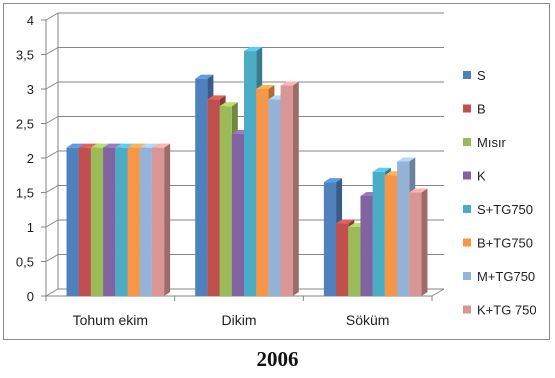  Describe the element at coordinates (30, 89) in the screenshot. I see `y-tick-label: 3` at that location.